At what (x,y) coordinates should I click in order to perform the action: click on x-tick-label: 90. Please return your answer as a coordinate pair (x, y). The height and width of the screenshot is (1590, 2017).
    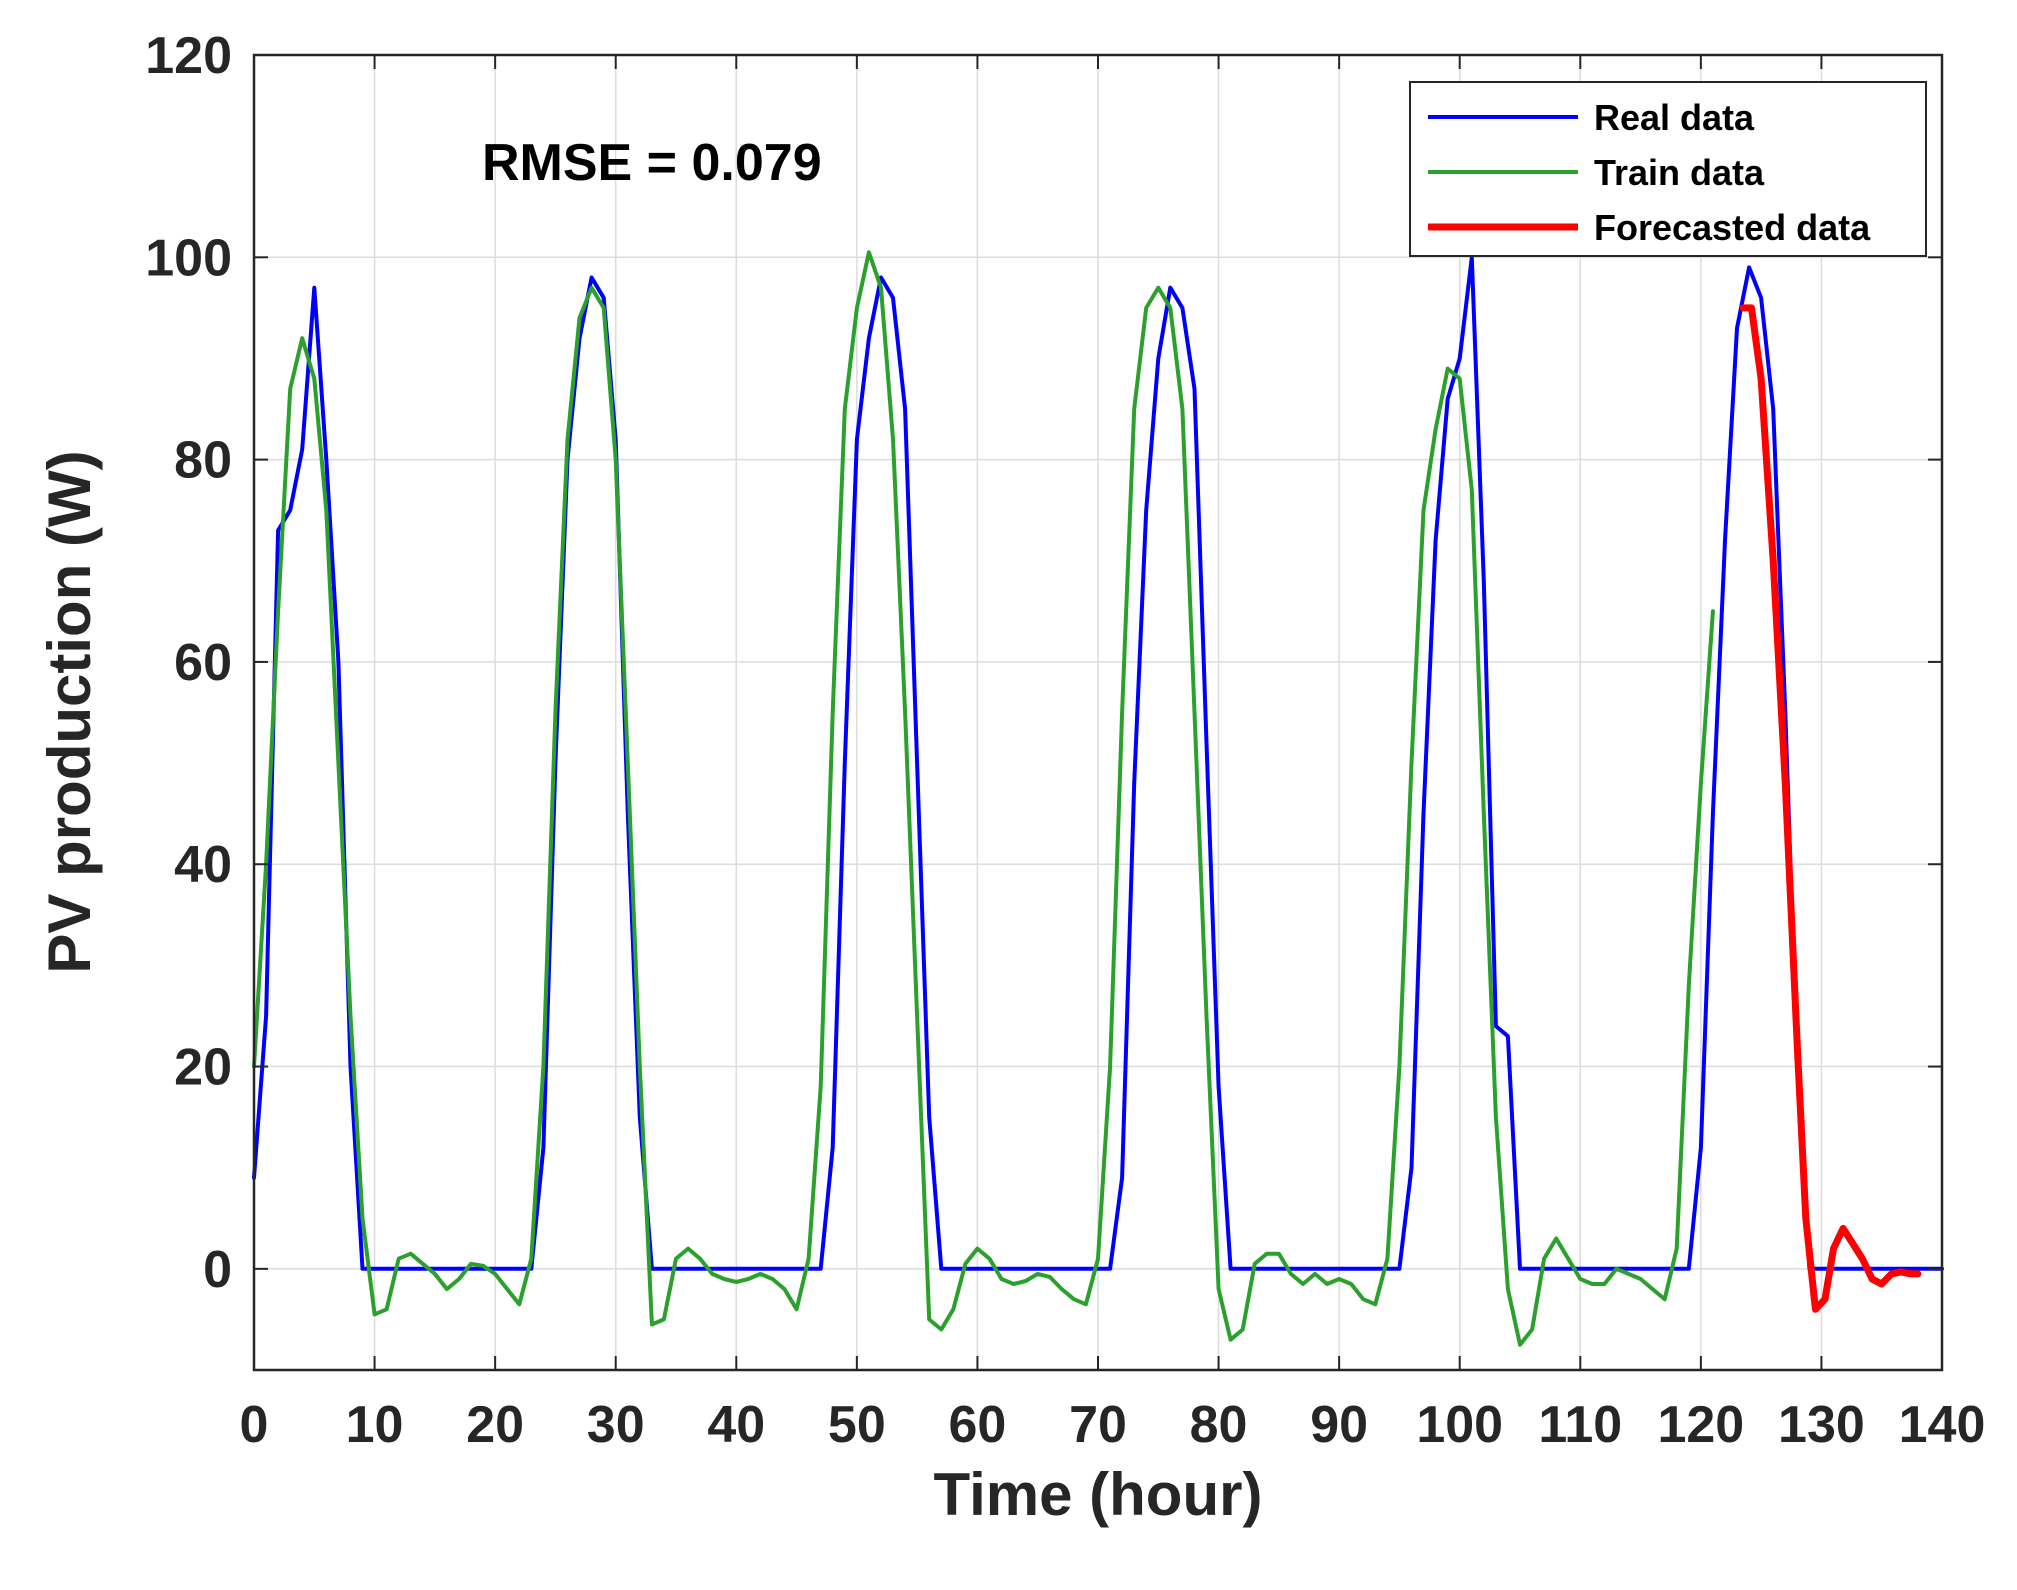
    Looking at the image, I should click on (1339, 1425).